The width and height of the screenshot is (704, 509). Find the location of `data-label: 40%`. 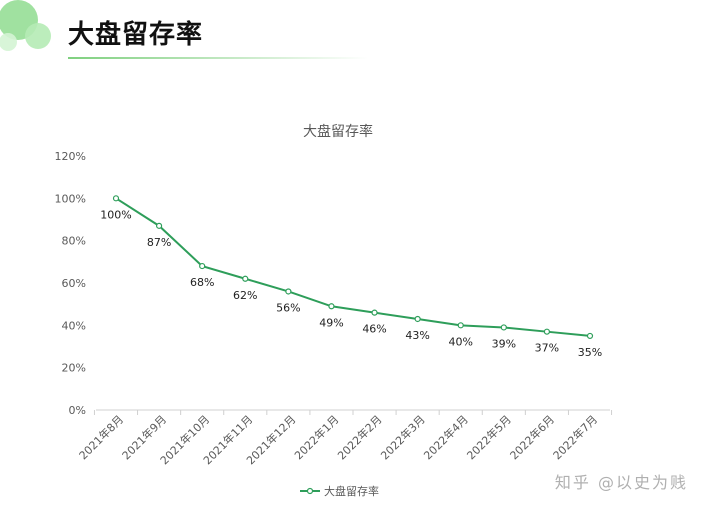

data-label: 40% is located at coordinates (461, 341).